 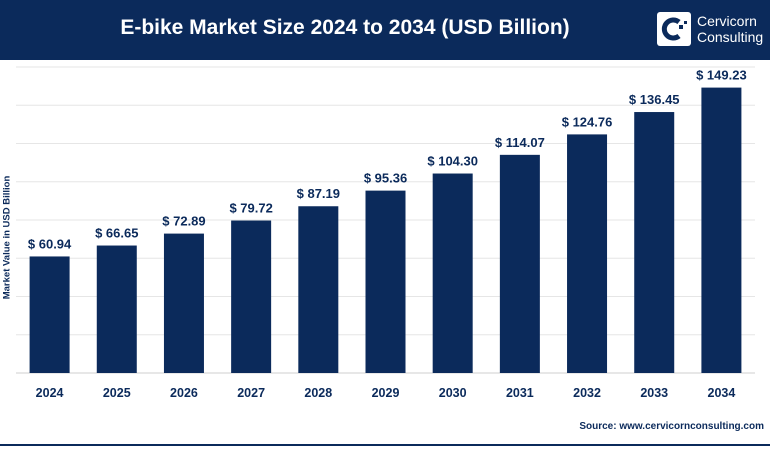 What do you see at coordinates (385, 281) in the screenshot?
I see `bar-2029` at bounding box center [385, 281].